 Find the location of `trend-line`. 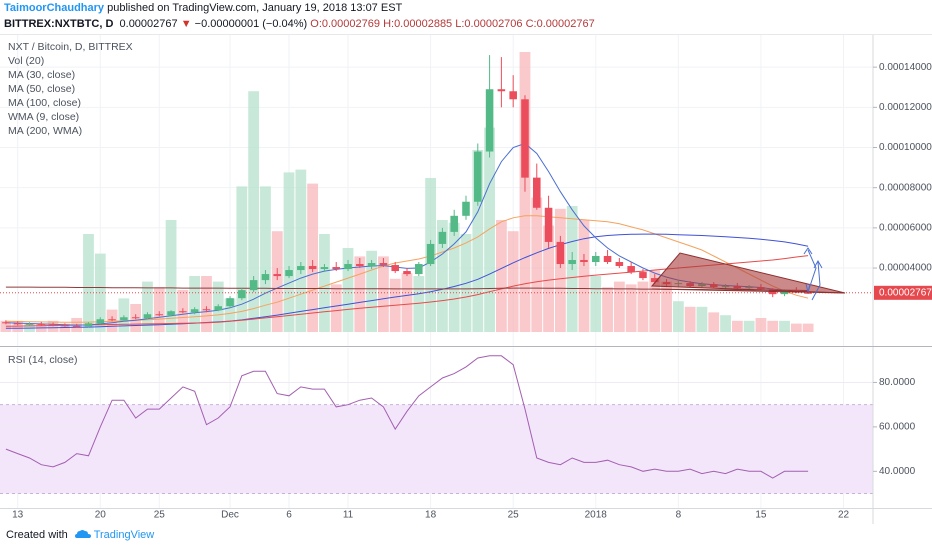

trend-line is located at coordinates (748, 291).